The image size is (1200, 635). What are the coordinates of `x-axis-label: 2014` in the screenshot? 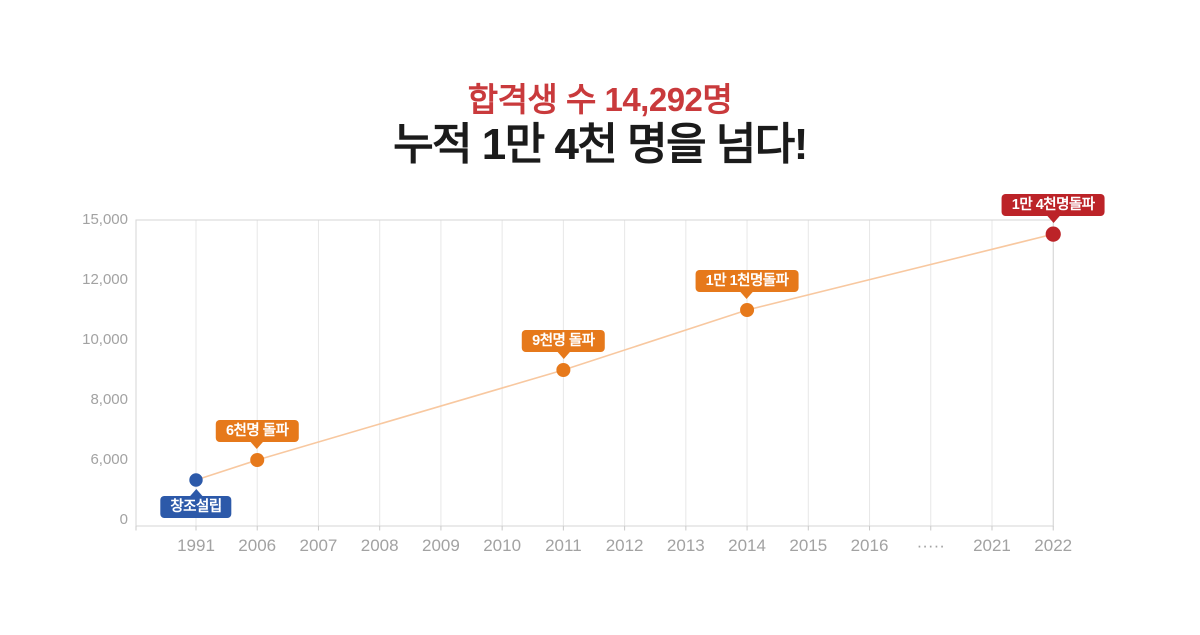 It's located at (747, 545).